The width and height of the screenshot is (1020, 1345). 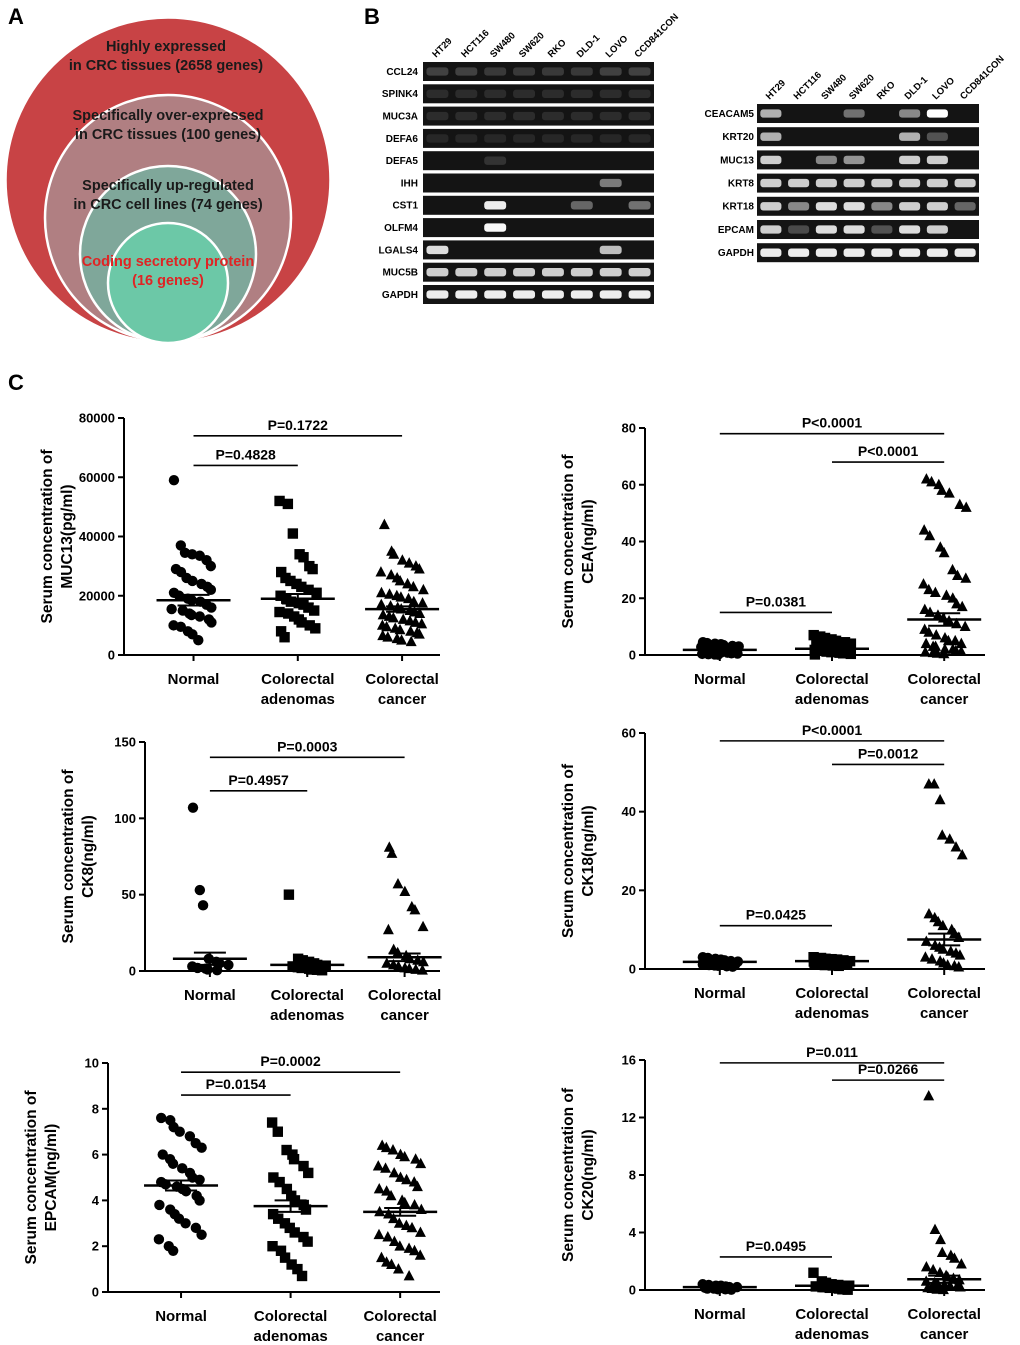 I want to click on y-axis-label: EPCAM(ng/ml), so click(x=51, y=1178).